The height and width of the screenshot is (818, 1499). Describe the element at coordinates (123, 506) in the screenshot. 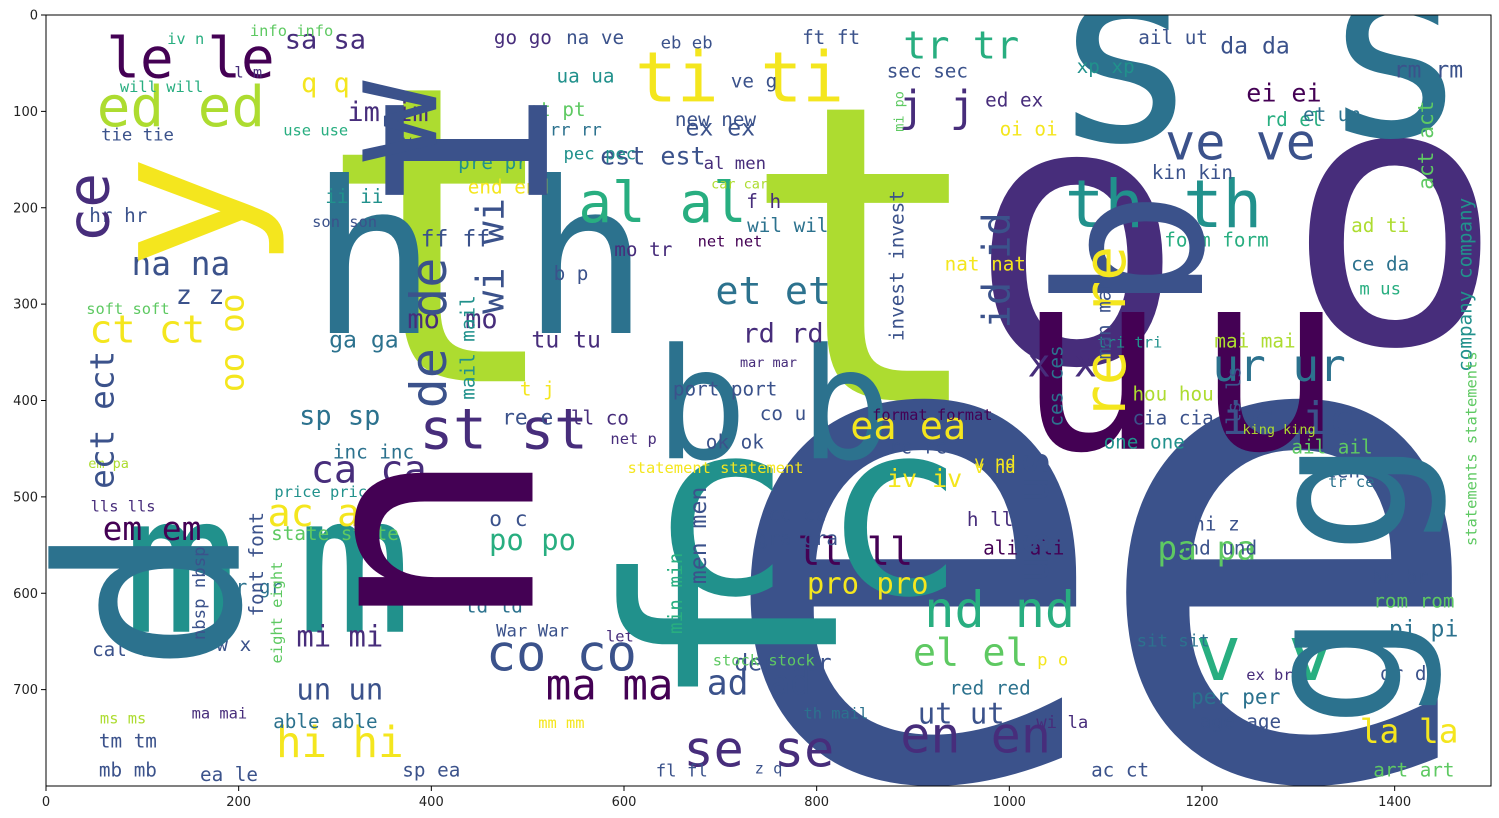

I see `cloud-word: lls lls` at that location.